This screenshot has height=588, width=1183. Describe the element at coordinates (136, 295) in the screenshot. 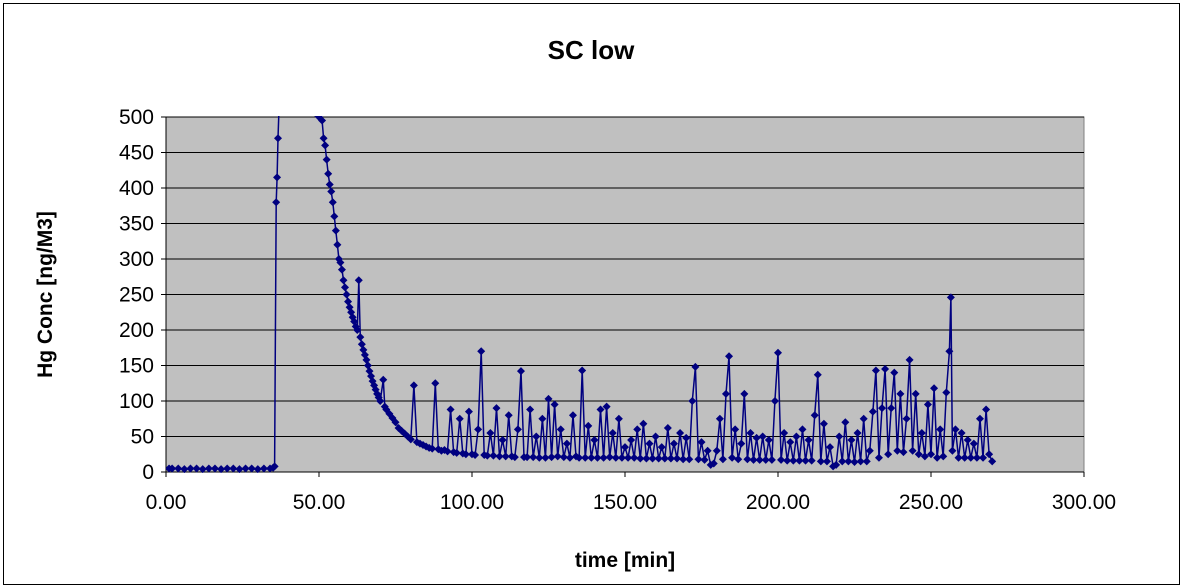

I see `y-tick-labels: 0 50 100 150 200 250 300 350 400 450 500` at that location.